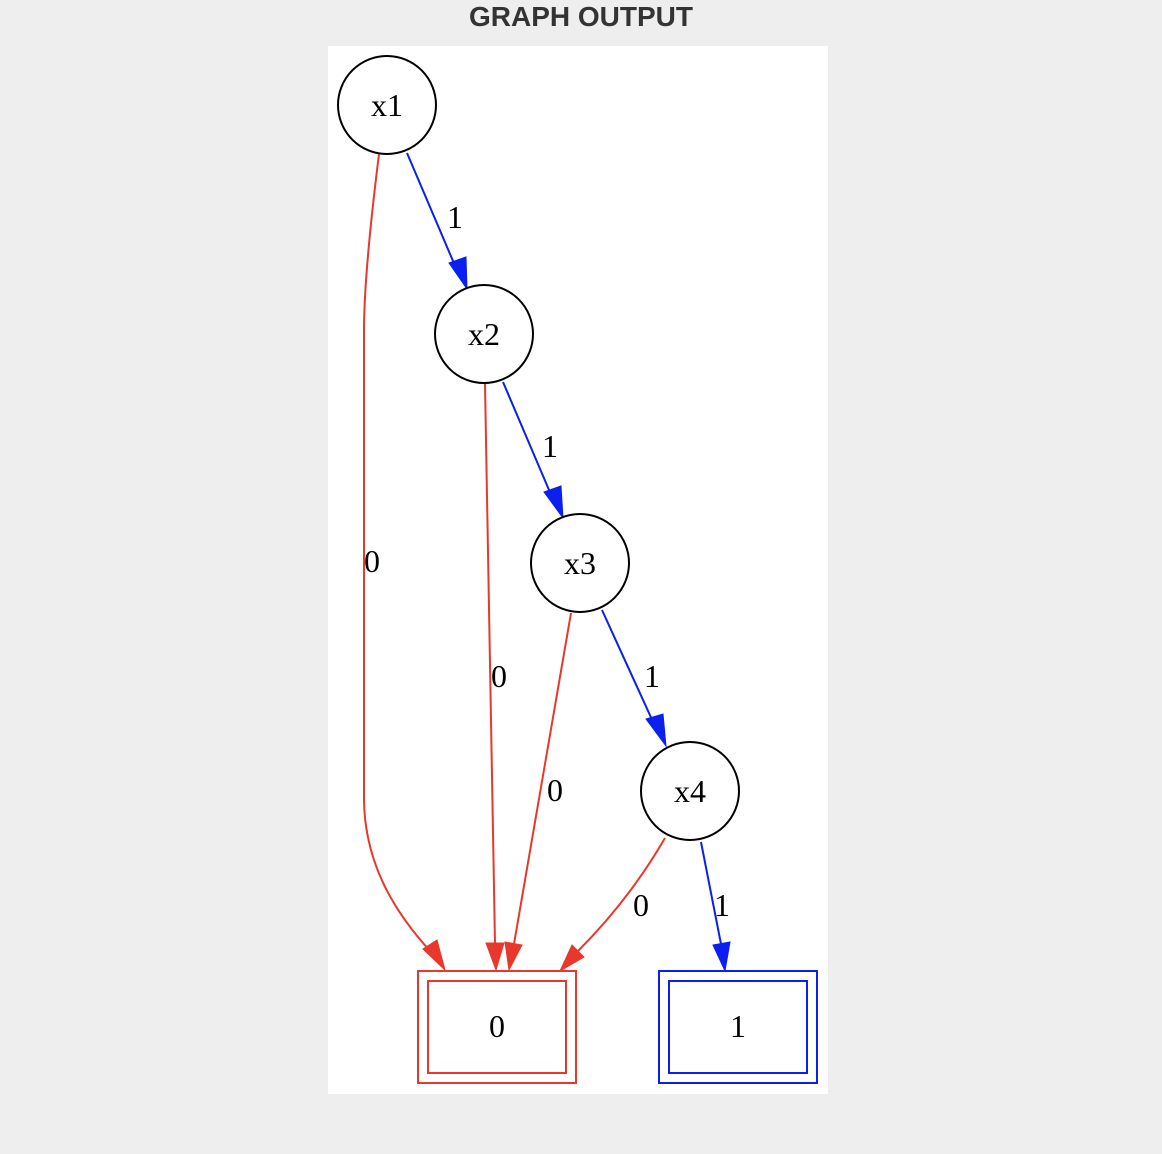 This screenshot has height=1154, width=1162. I want to click on node-x2-label: x2, so click(484, 334).